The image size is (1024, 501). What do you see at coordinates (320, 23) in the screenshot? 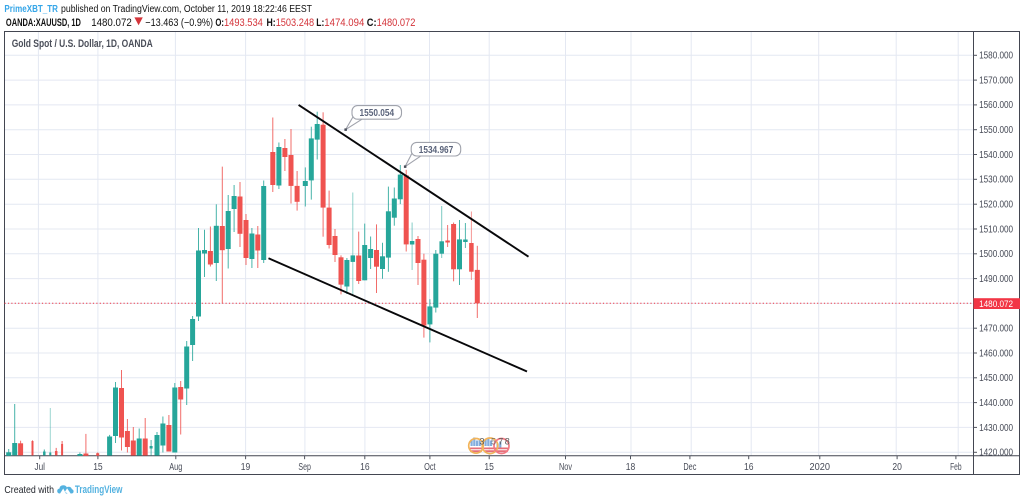
I see `svg-text: L:` at bounding box center [320, 23].